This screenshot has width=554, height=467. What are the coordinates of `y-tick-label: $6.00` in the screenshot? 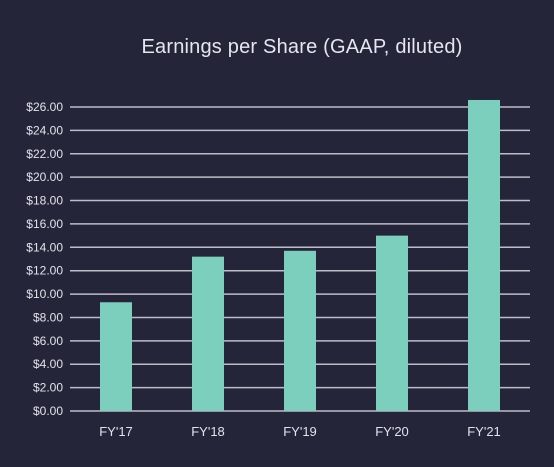 It's located at (48, 341).